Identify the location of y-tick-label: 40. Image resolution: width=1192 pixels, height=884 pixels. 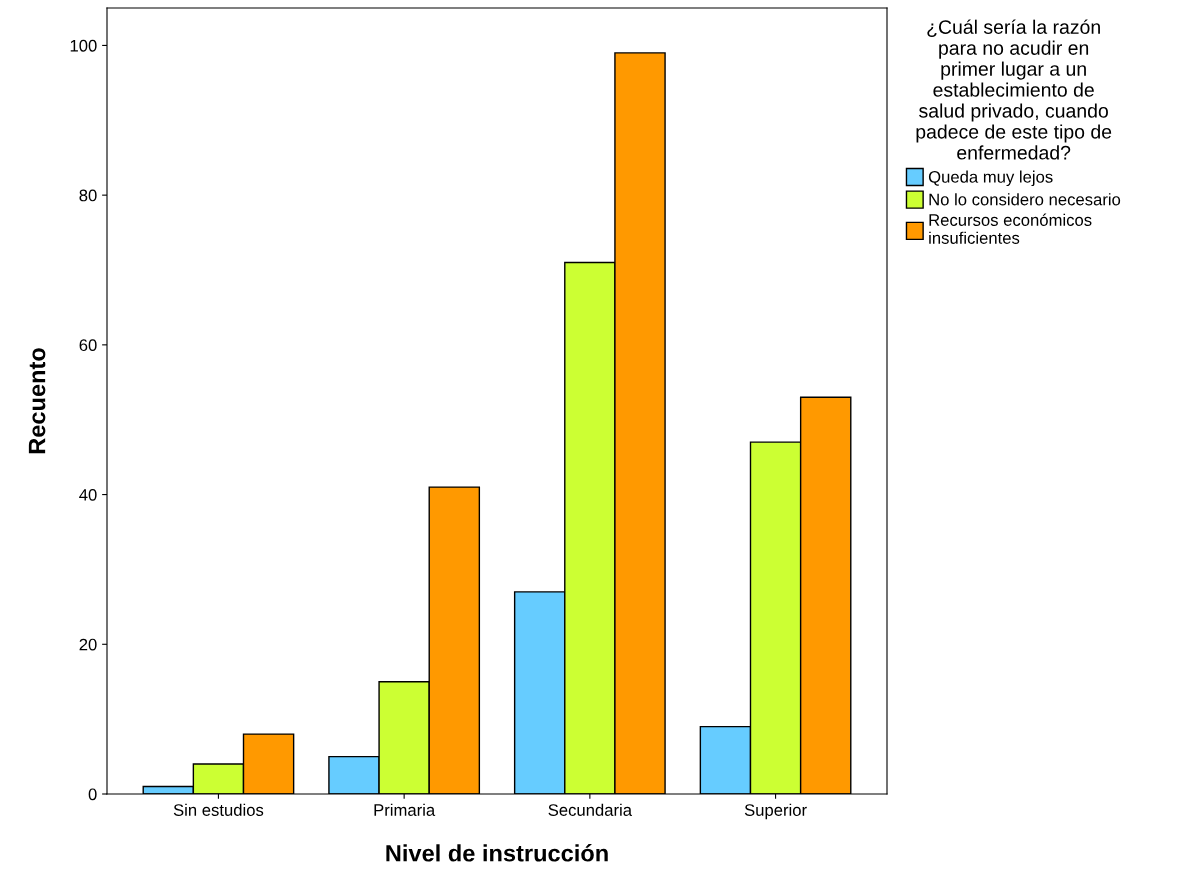
(88, 494).